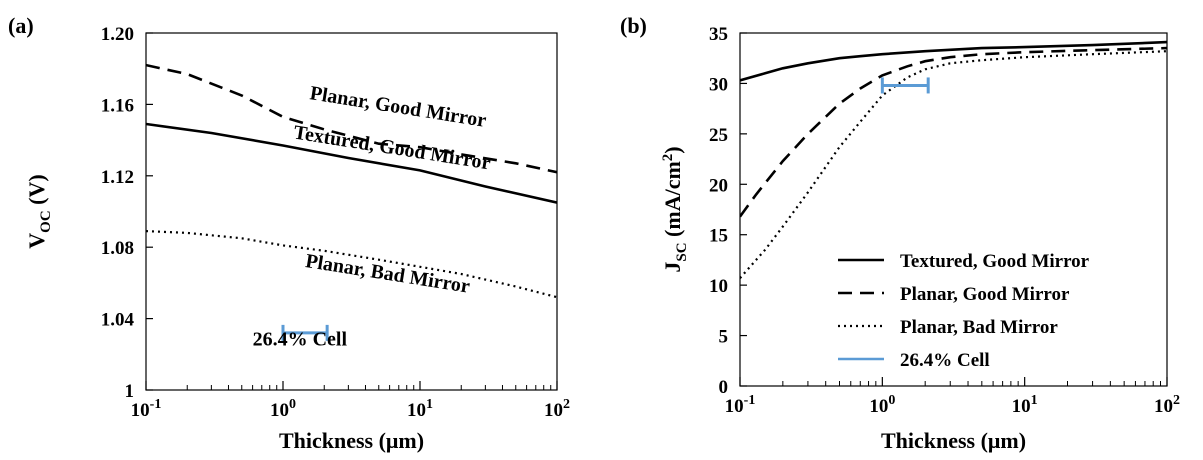 This screenshot has height=460, width=1203. Describe the element at coordinates (21, 25) in the screenshot. I see `panel-label: (a)` at that location.